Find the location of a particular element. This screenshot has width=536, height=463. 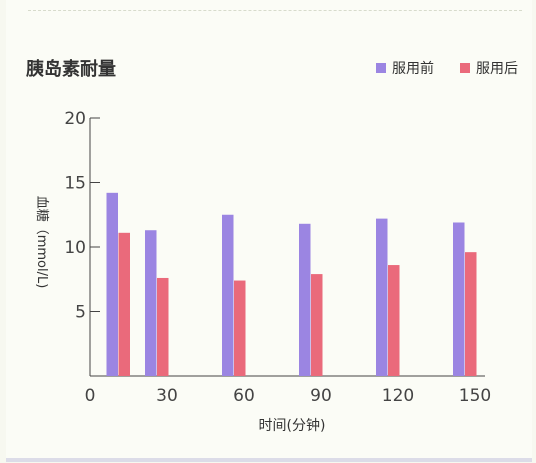

legend-item-after: 服用后 is located at coordinates (489, 68).